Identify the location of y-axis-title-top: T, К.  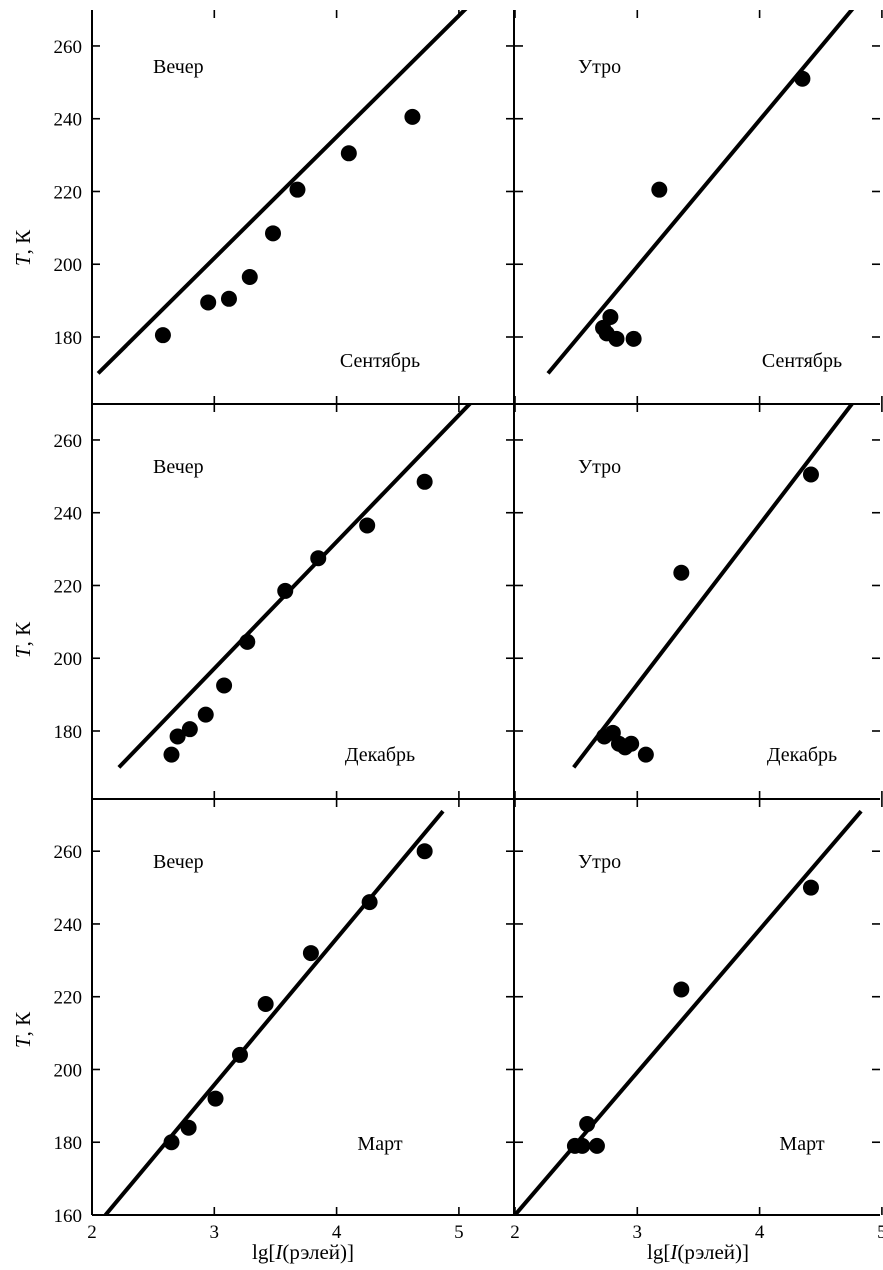
(23, 247).